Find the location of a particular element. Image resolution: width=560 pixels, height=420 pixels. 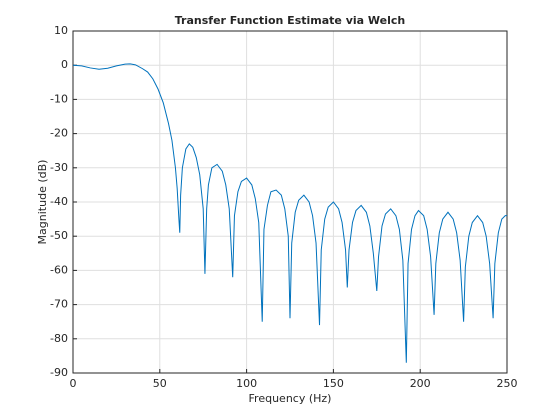

y-tick-label: -70 is located at coordinates (59, 304).